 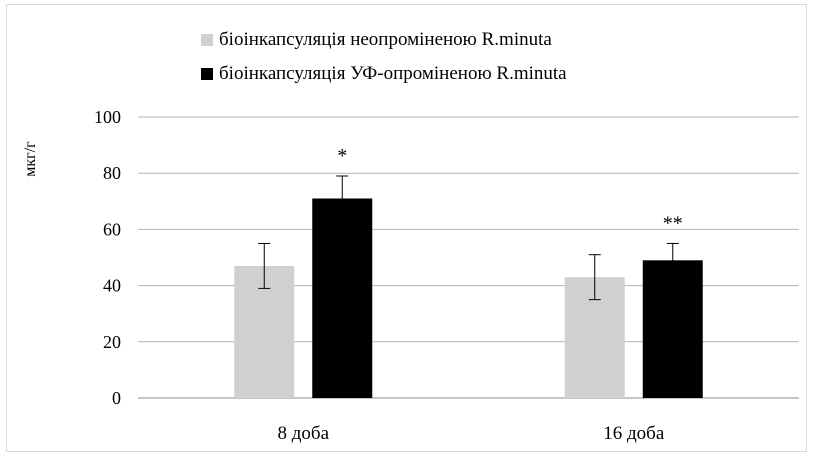 I want to click on significance-marker: **, so click(x=673, y=223).